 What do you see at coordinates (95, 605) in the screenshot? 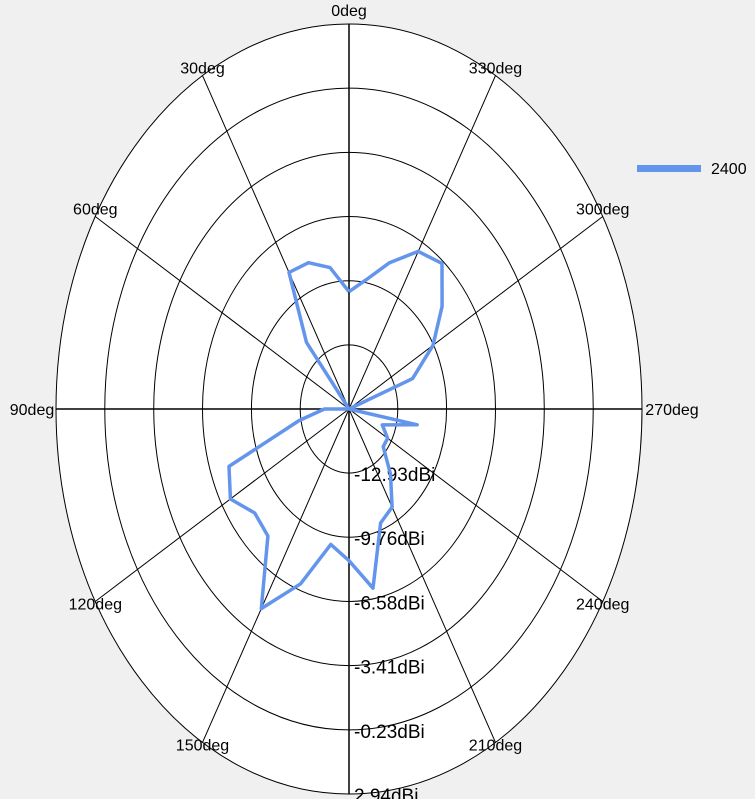
I see `angle-tick-label-120: 120deg` at bounding box center [95, 605].